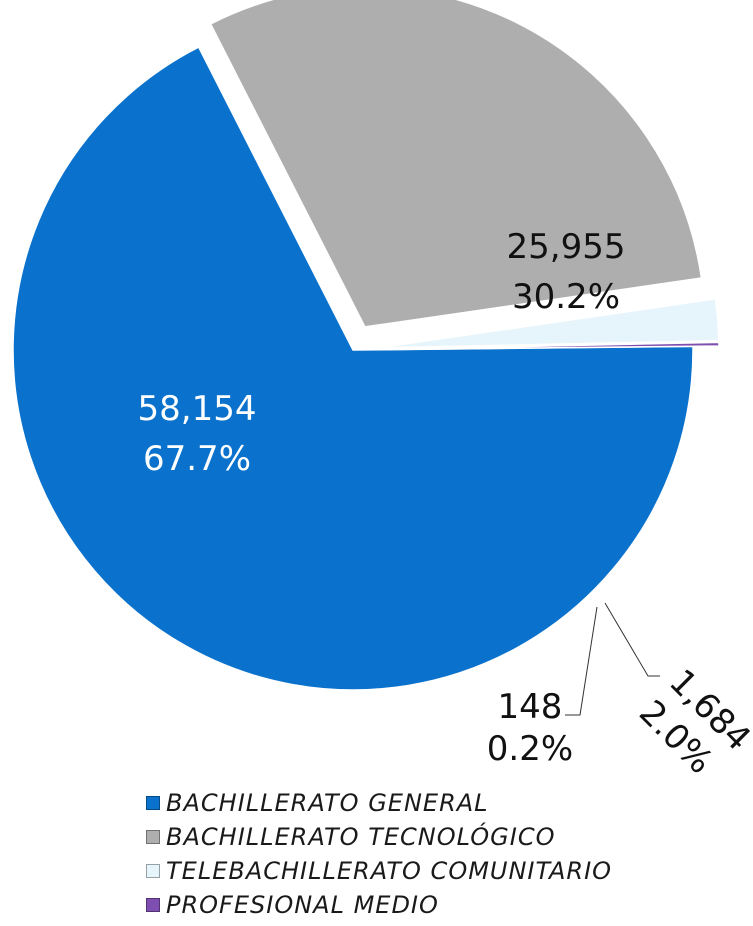 The width and height of the screenshot is (753, 926). Describe the element at coordinates (530, 707) in the screenshot. I see `slice-value-label-3: 148` at that location.